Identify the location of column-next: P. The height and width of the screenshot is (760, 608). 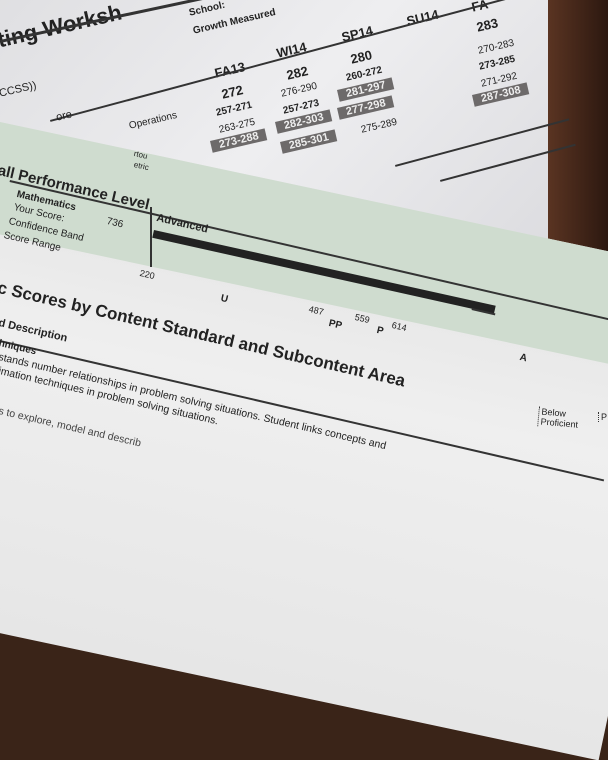
(602, 417).